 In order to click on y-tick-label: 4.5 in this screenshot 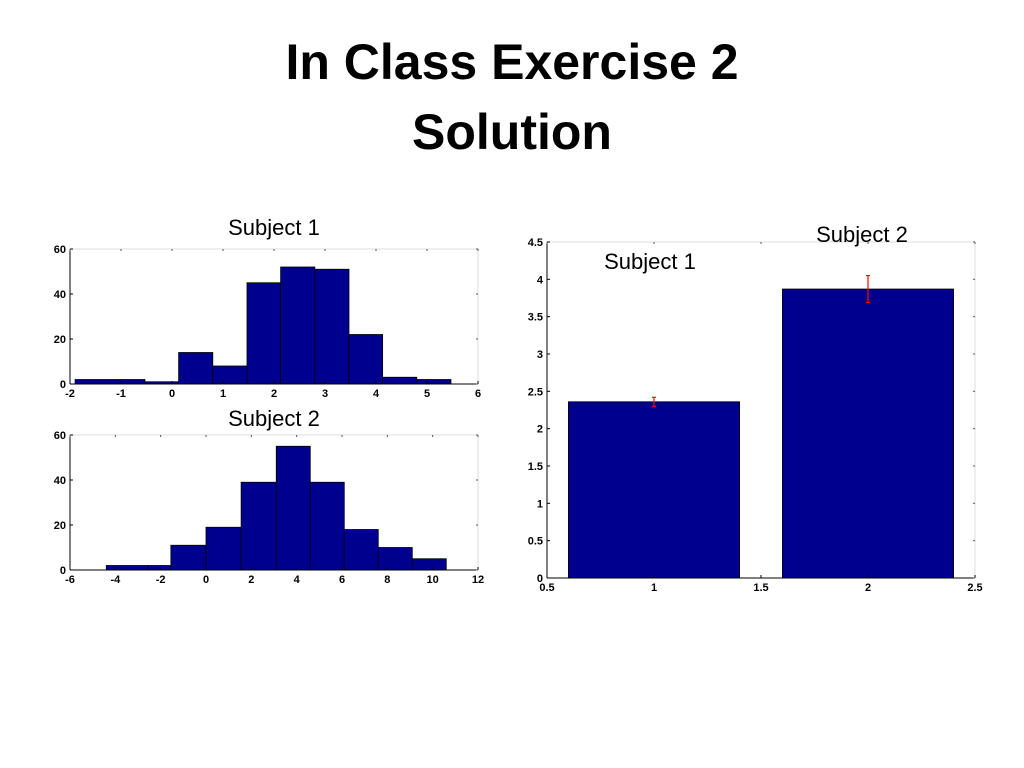, I will do `click(535, 243)`.